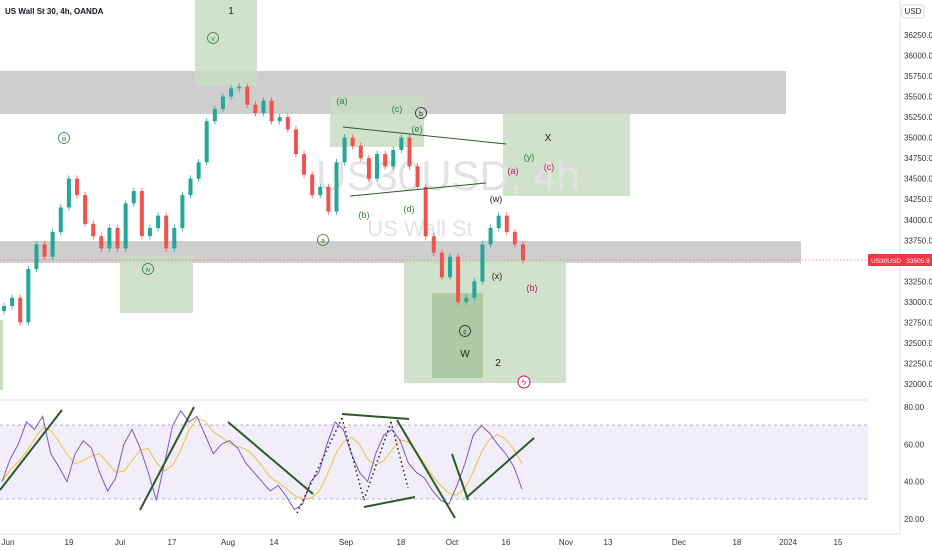  Describe the element at coordinates (918, 343) in the screenshot. I see `price-tick-label: 32500.0` at that location.